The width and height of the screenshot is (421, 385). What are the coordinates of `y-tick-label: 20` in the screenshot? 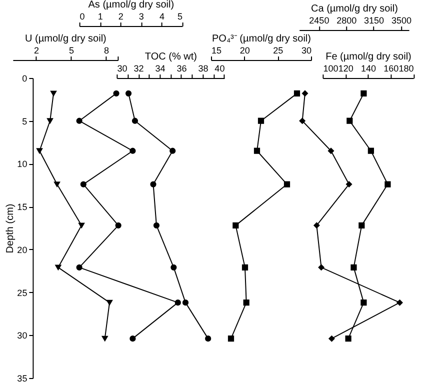 It's located at (22, 249).